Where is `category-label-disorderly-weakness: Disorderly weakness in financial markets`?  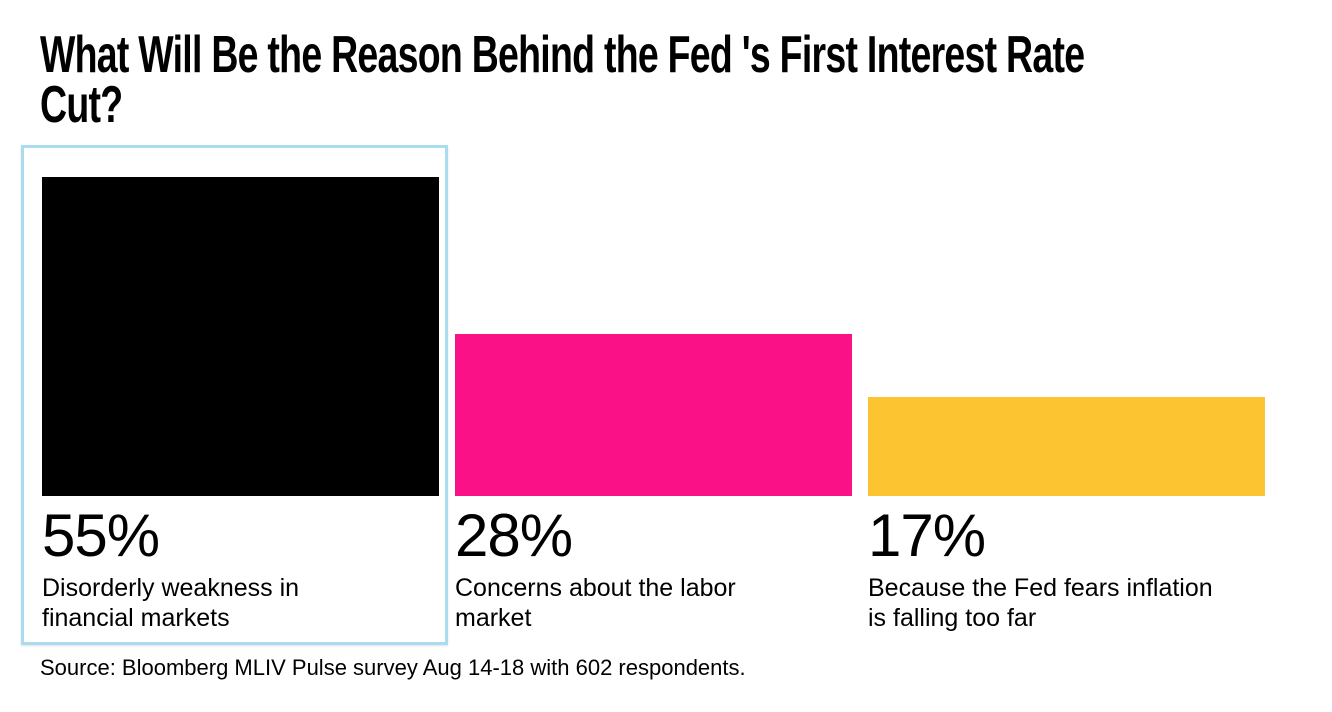
category-label-disorderly-weakness: Disorderly weakness in financial markets is located at coordinates (240, 603).